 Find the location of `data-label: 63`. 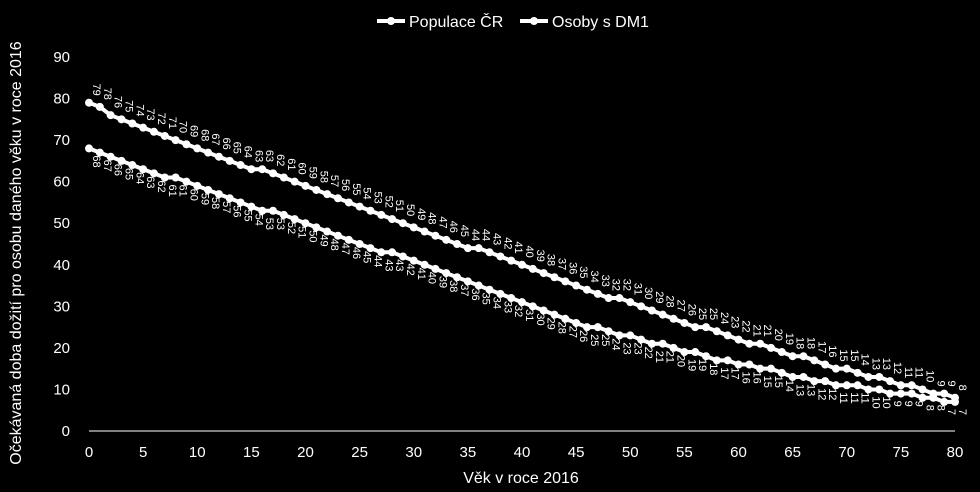

data-label: 63 is located at coordinates (258, 156).